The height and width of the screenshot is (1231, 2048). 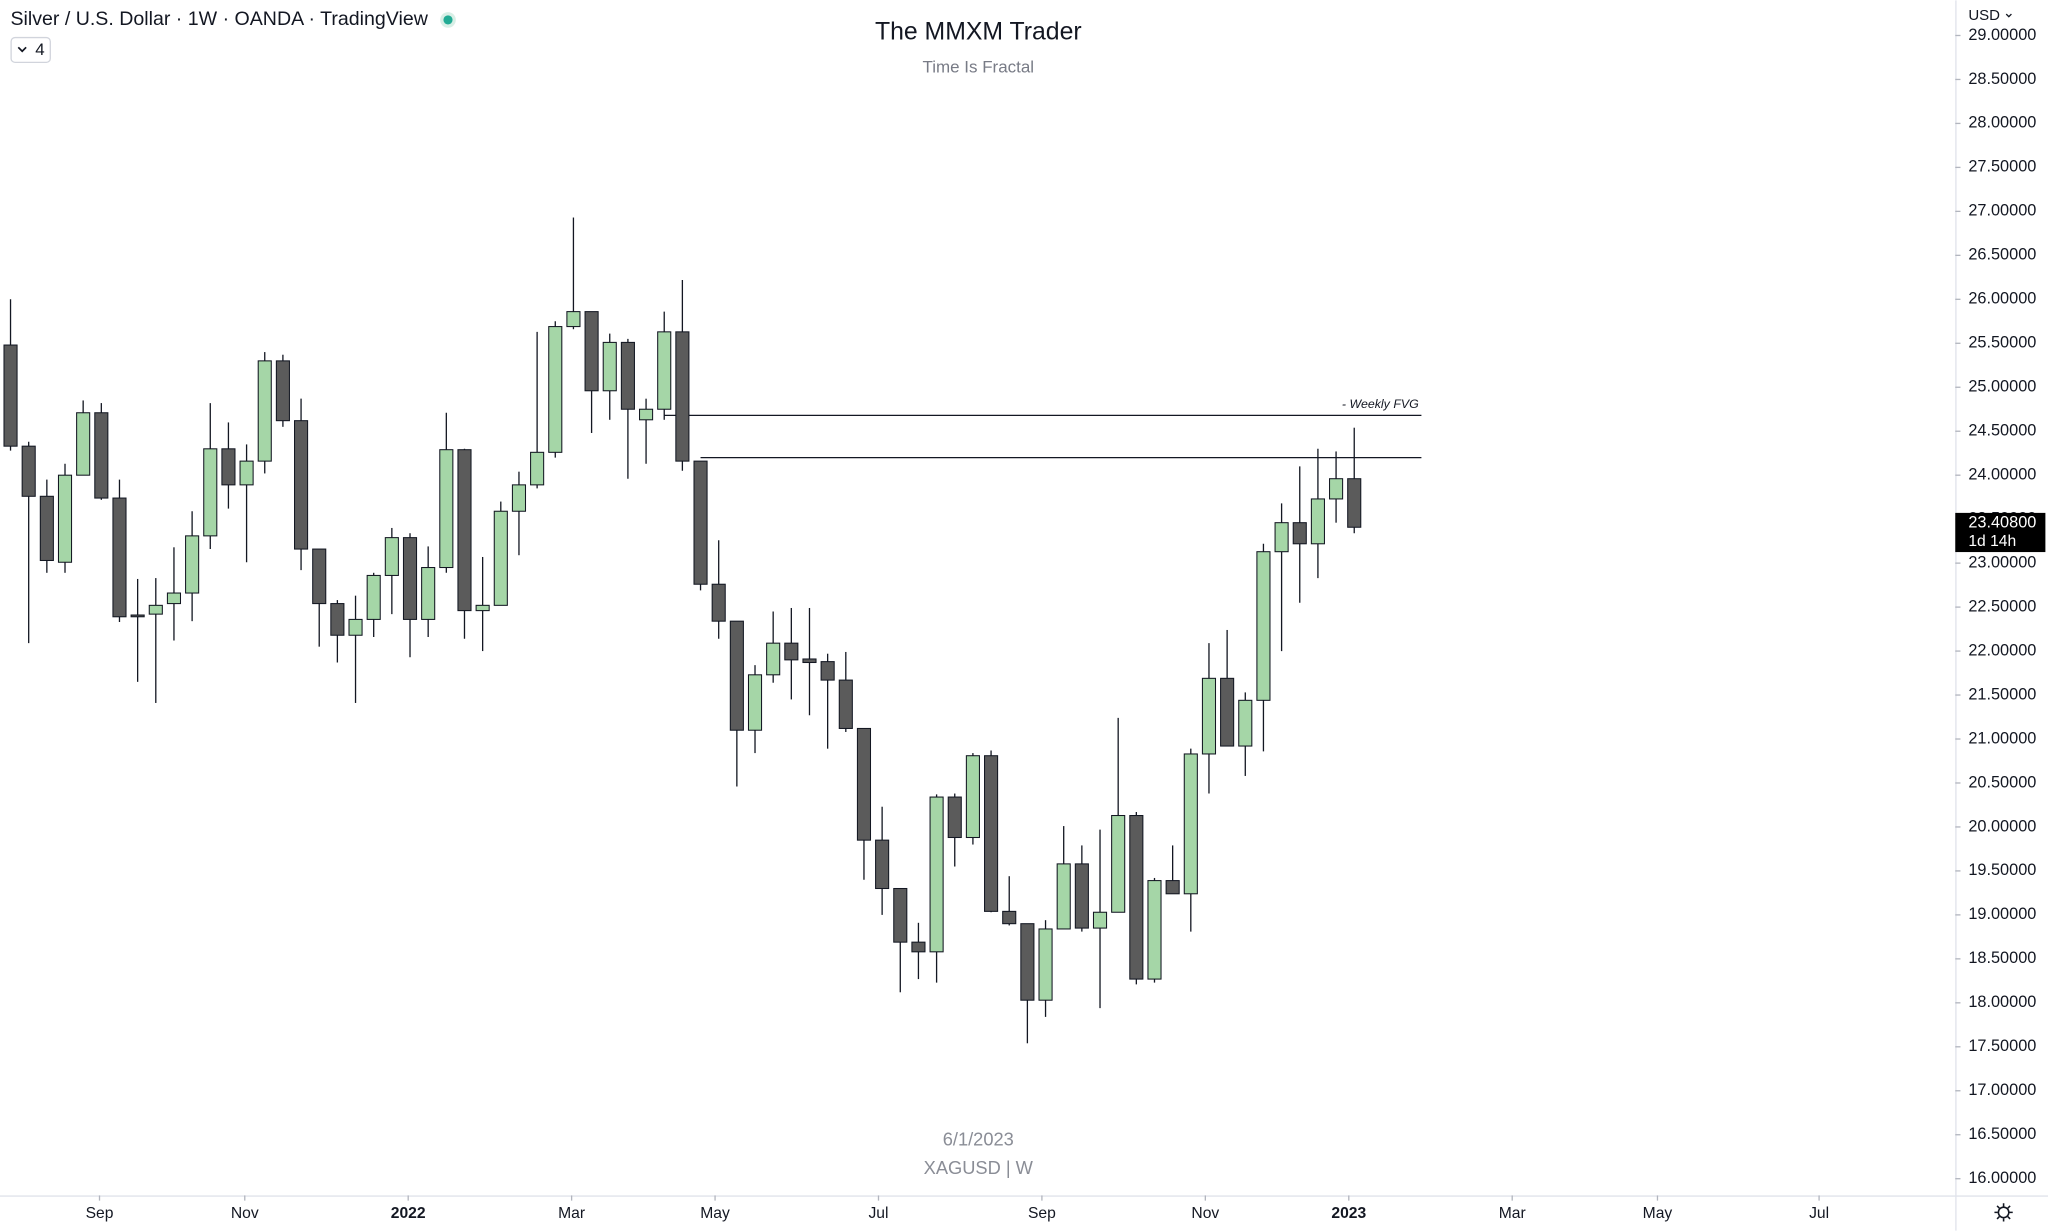 I want to click on x-tick-label: May, so click(x=715, y=1213).